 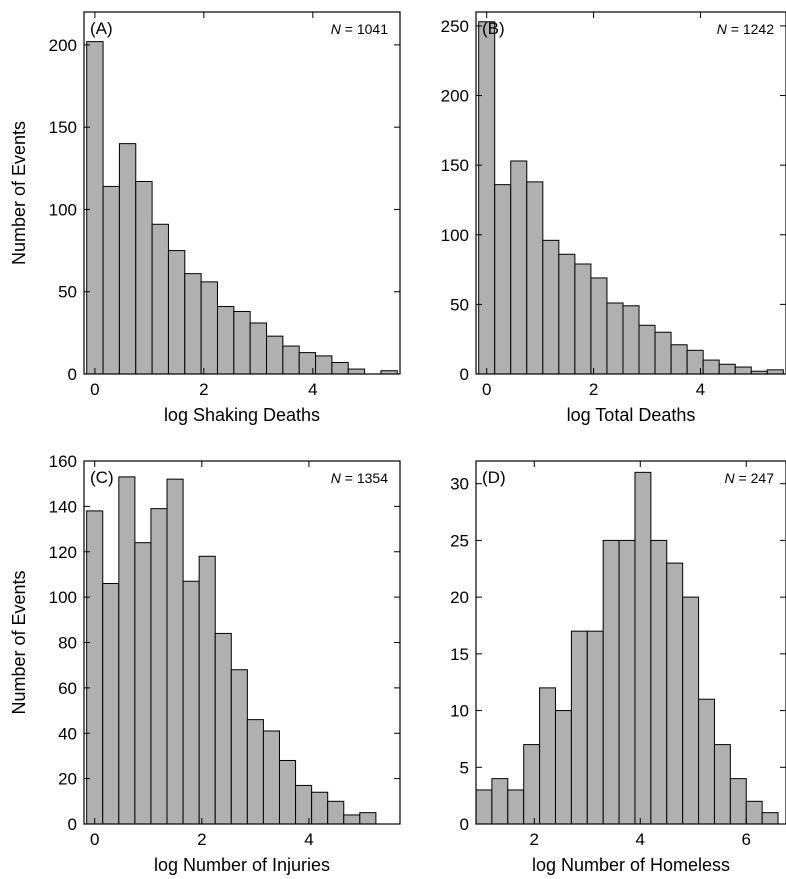 I want to click on x-axis-label: log Number of Homeless, so click(x=631, y=865).